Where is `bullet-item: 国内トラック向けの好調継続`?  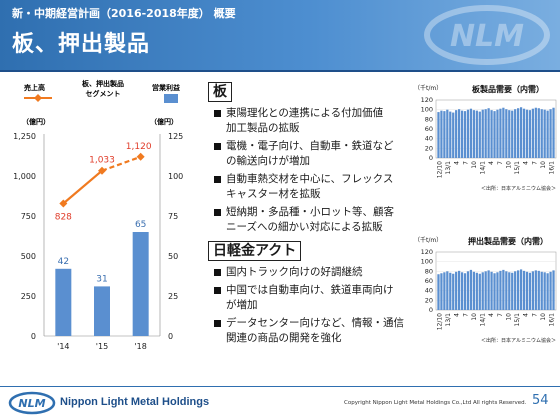
bullet-item: 国内トラック向けの好調継続 is located at coordinates (312, 272).